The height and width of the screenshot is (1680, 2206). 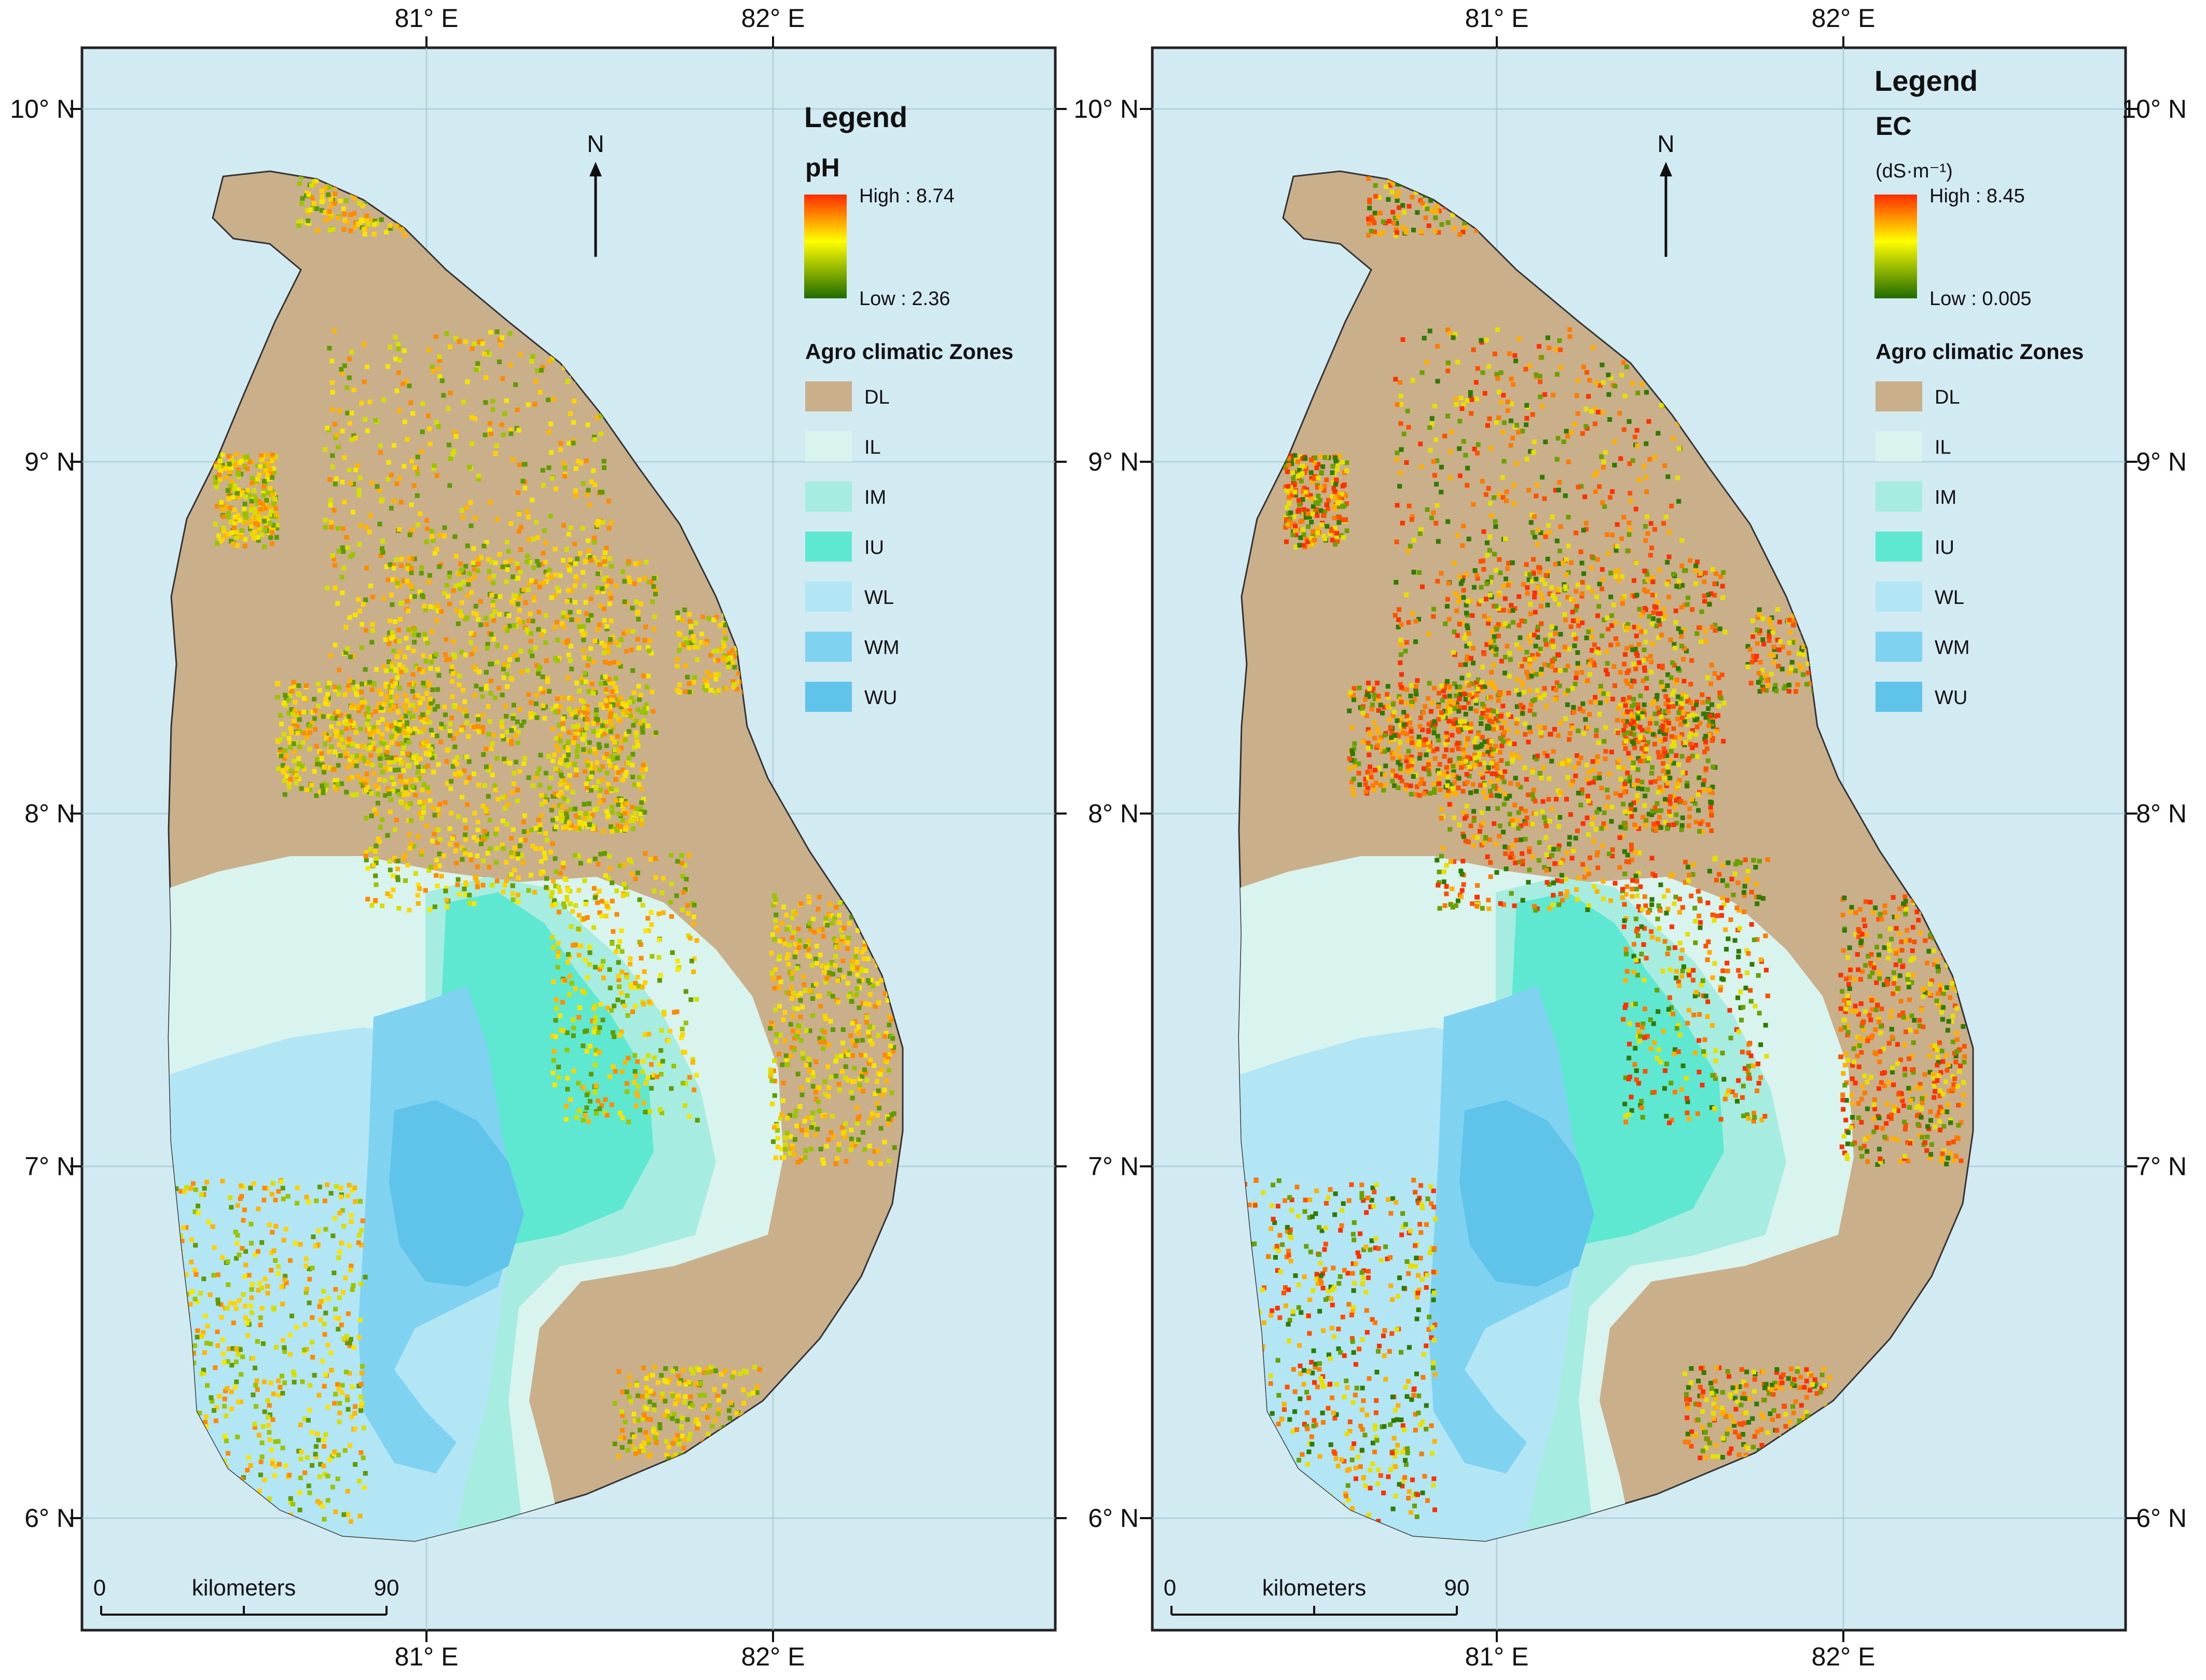 I want to click on scale-unit: kilometers, so click(x=244, y=1588).